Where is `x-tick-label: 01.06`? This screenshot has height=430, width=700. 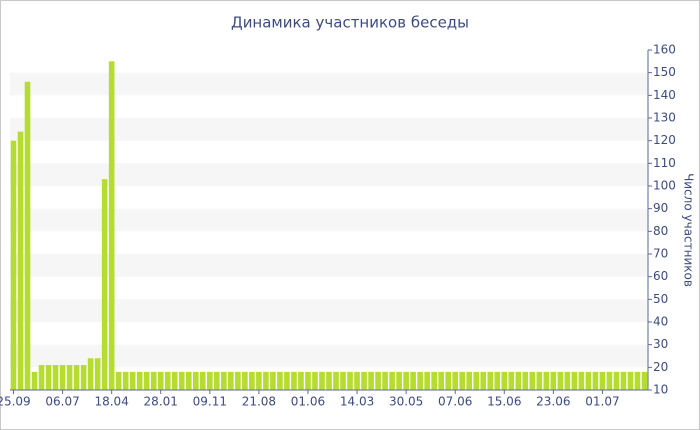
x-tick-label: 01.06 is located at coordinates (308, 402).